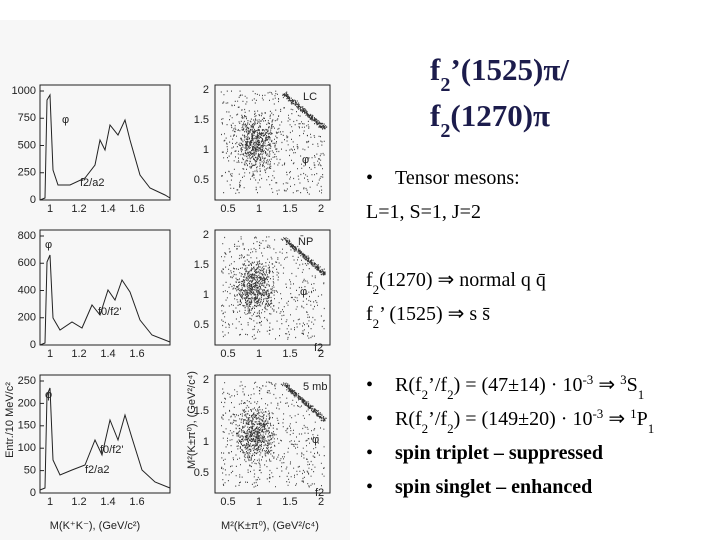 The width and height of the screenshot is (720, 540). Describe the element at coordinates (434, 314) in the screenshot. I see `text-run: ’ (1525) ⇒ s s̄` at that location.